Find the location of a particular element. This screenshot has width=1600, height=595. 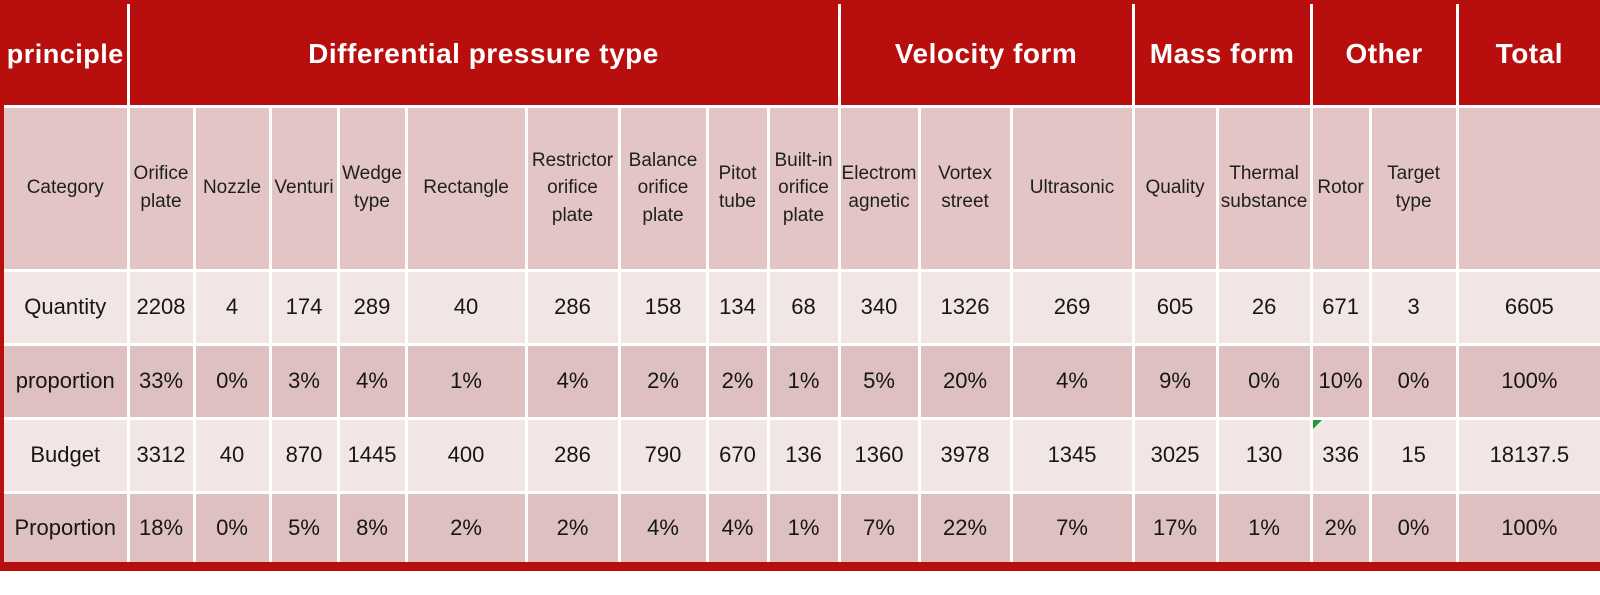

data-cell: 3025 is located at coordinates (1175, 455).